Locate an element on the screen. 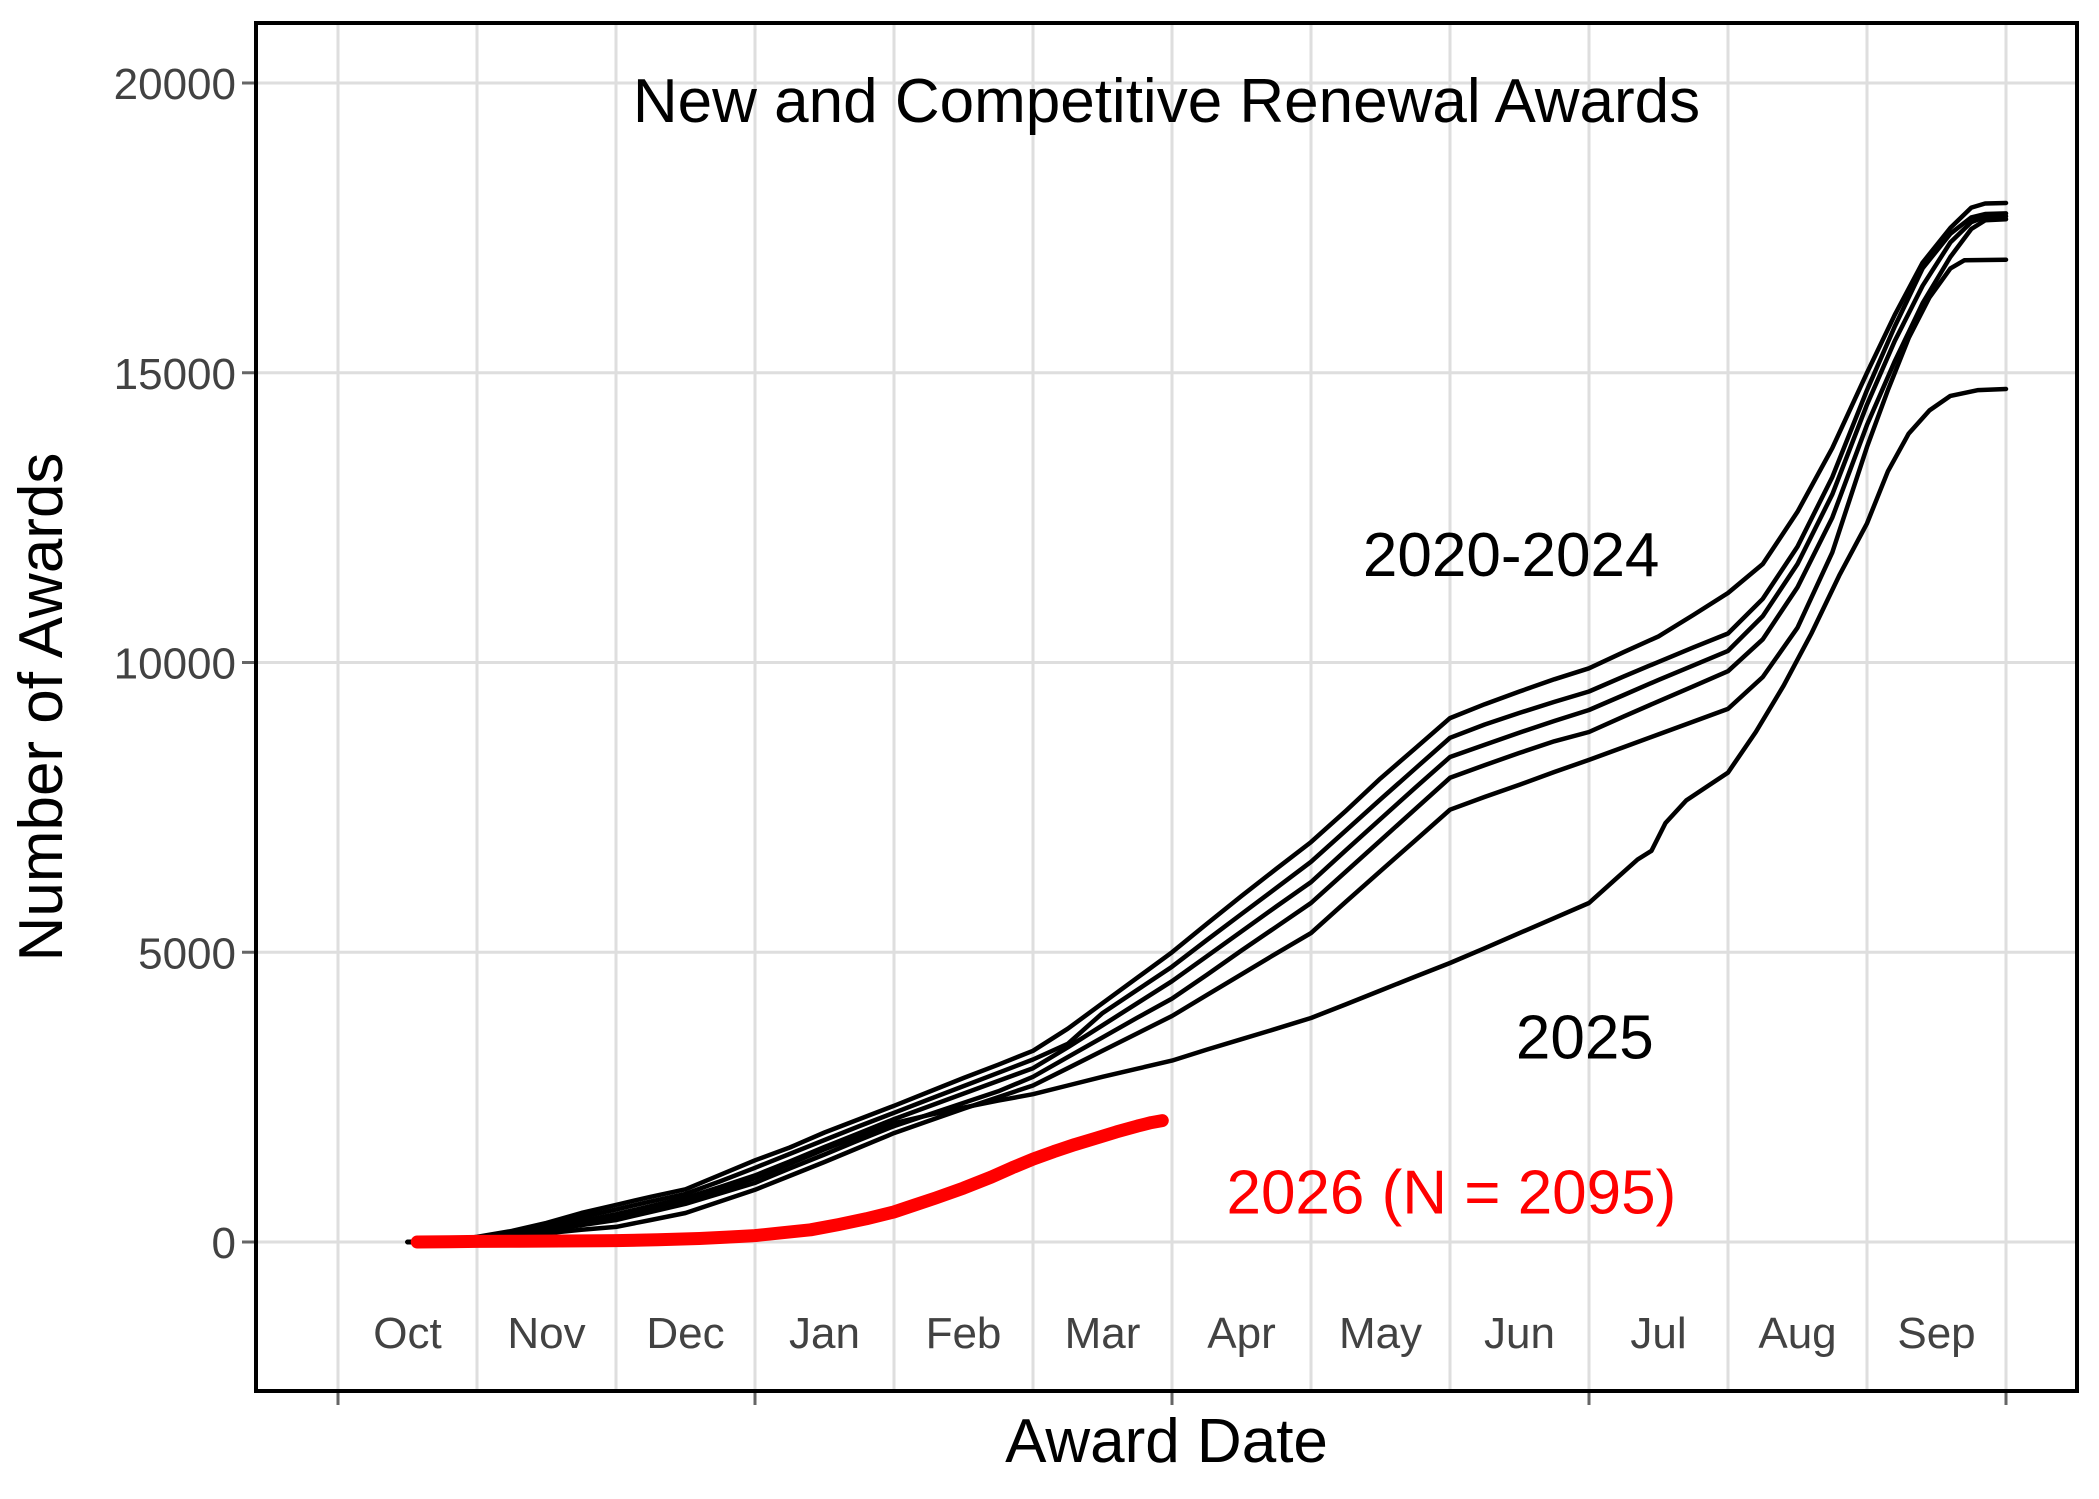 This screenshot has width=2099, height=1499. y-axis-ticks is located at coordinates (249, 662).